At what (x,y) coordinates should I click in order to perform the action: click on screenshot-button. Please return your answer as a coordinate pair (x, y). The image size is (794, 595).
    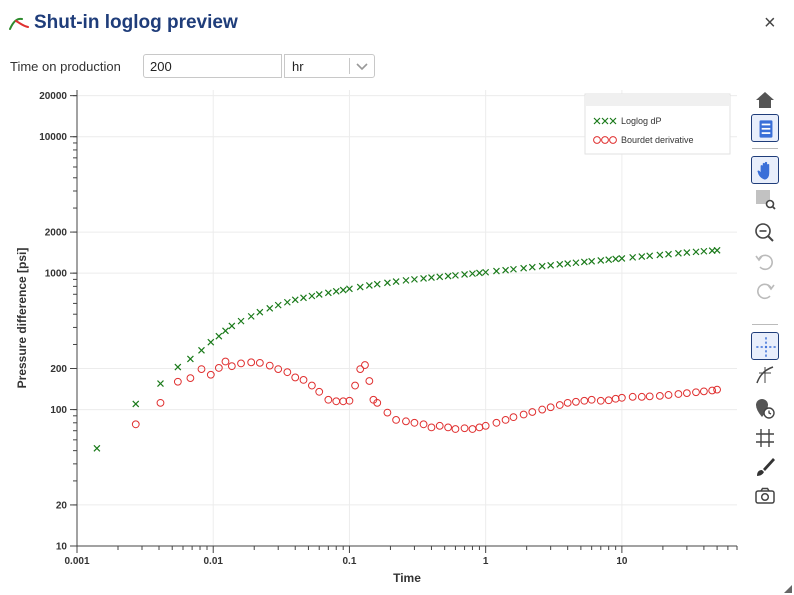
    Looking at the image, I should click on (765, 496).